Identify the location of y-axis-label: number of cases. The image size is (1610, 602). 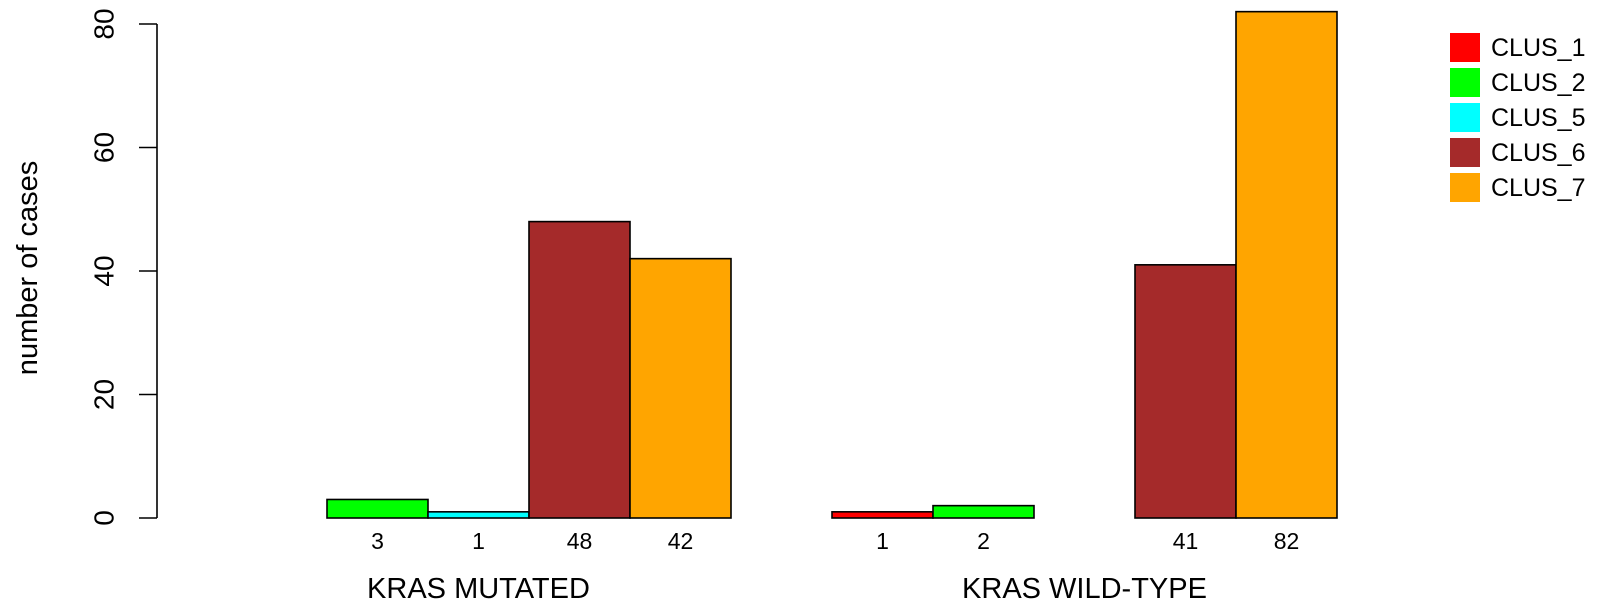
(28, 268).